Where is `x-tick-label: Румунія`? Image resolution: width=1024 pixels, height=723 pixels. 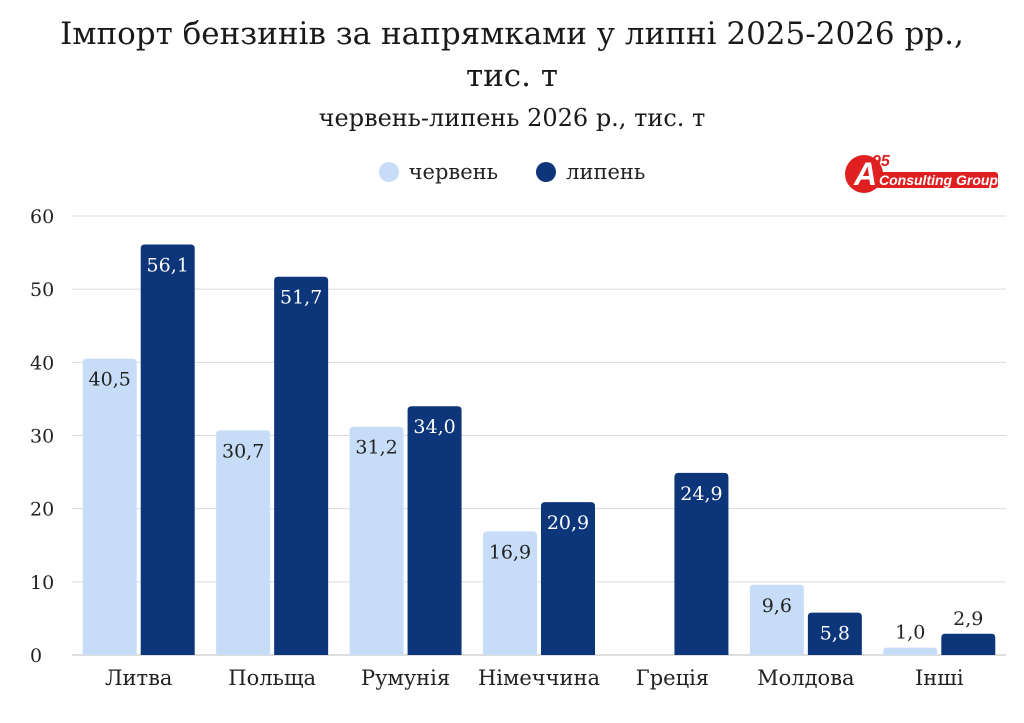 x-tick-label: Румунія is located at coordinates (405, 678).